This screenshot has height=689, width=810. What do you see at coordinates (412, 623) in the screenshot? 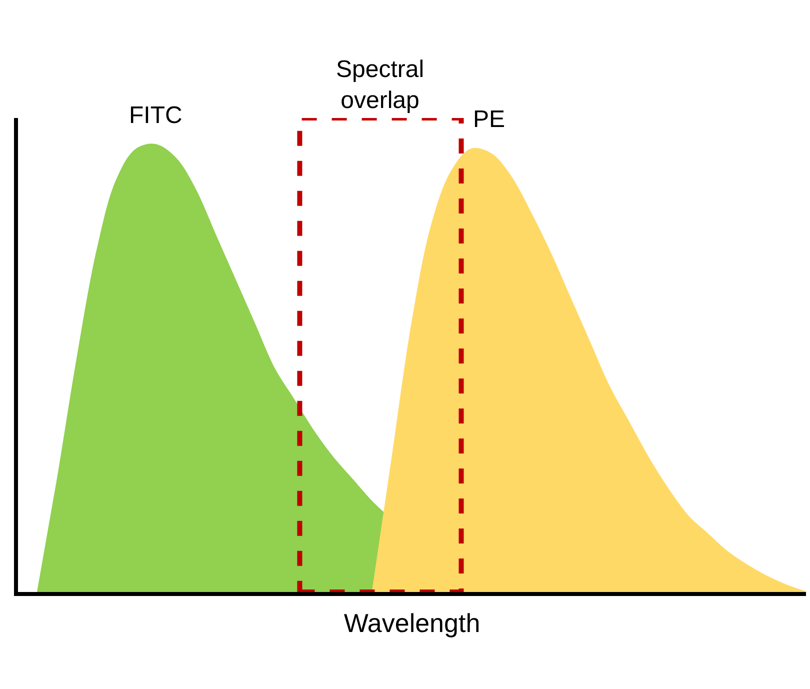
I see `x-axis-title: Wavelength` at bounding box center [412, 623].